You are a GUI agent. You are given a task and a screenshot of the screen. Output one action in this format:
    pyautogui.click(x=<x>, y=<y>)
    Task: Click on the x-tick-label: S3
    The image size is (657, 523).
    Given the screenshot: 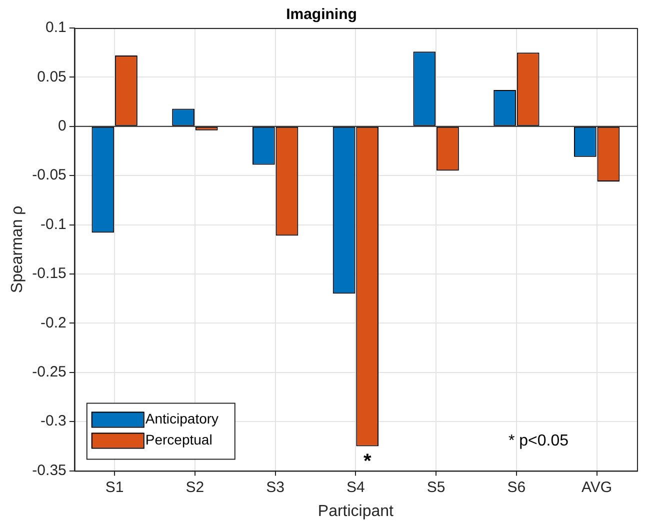 What is the action you would take?
    pyautogui.click(x=275, y=487)
    